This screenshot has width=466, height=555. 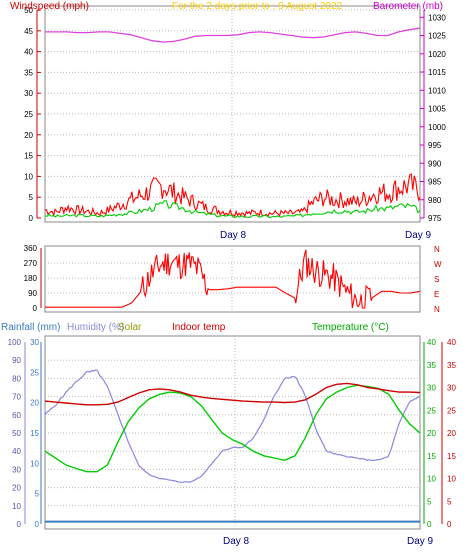 I want to click on rainfall-tick-label: 30, so click(x=34, y=342).